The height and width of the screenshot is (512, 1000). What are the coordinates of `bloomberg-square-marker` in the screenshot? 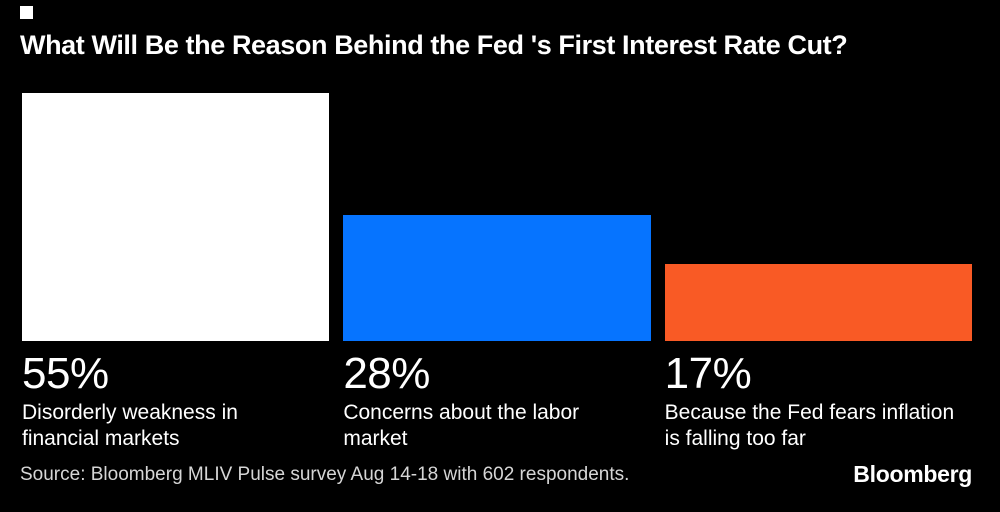 It's located at (26, 12).